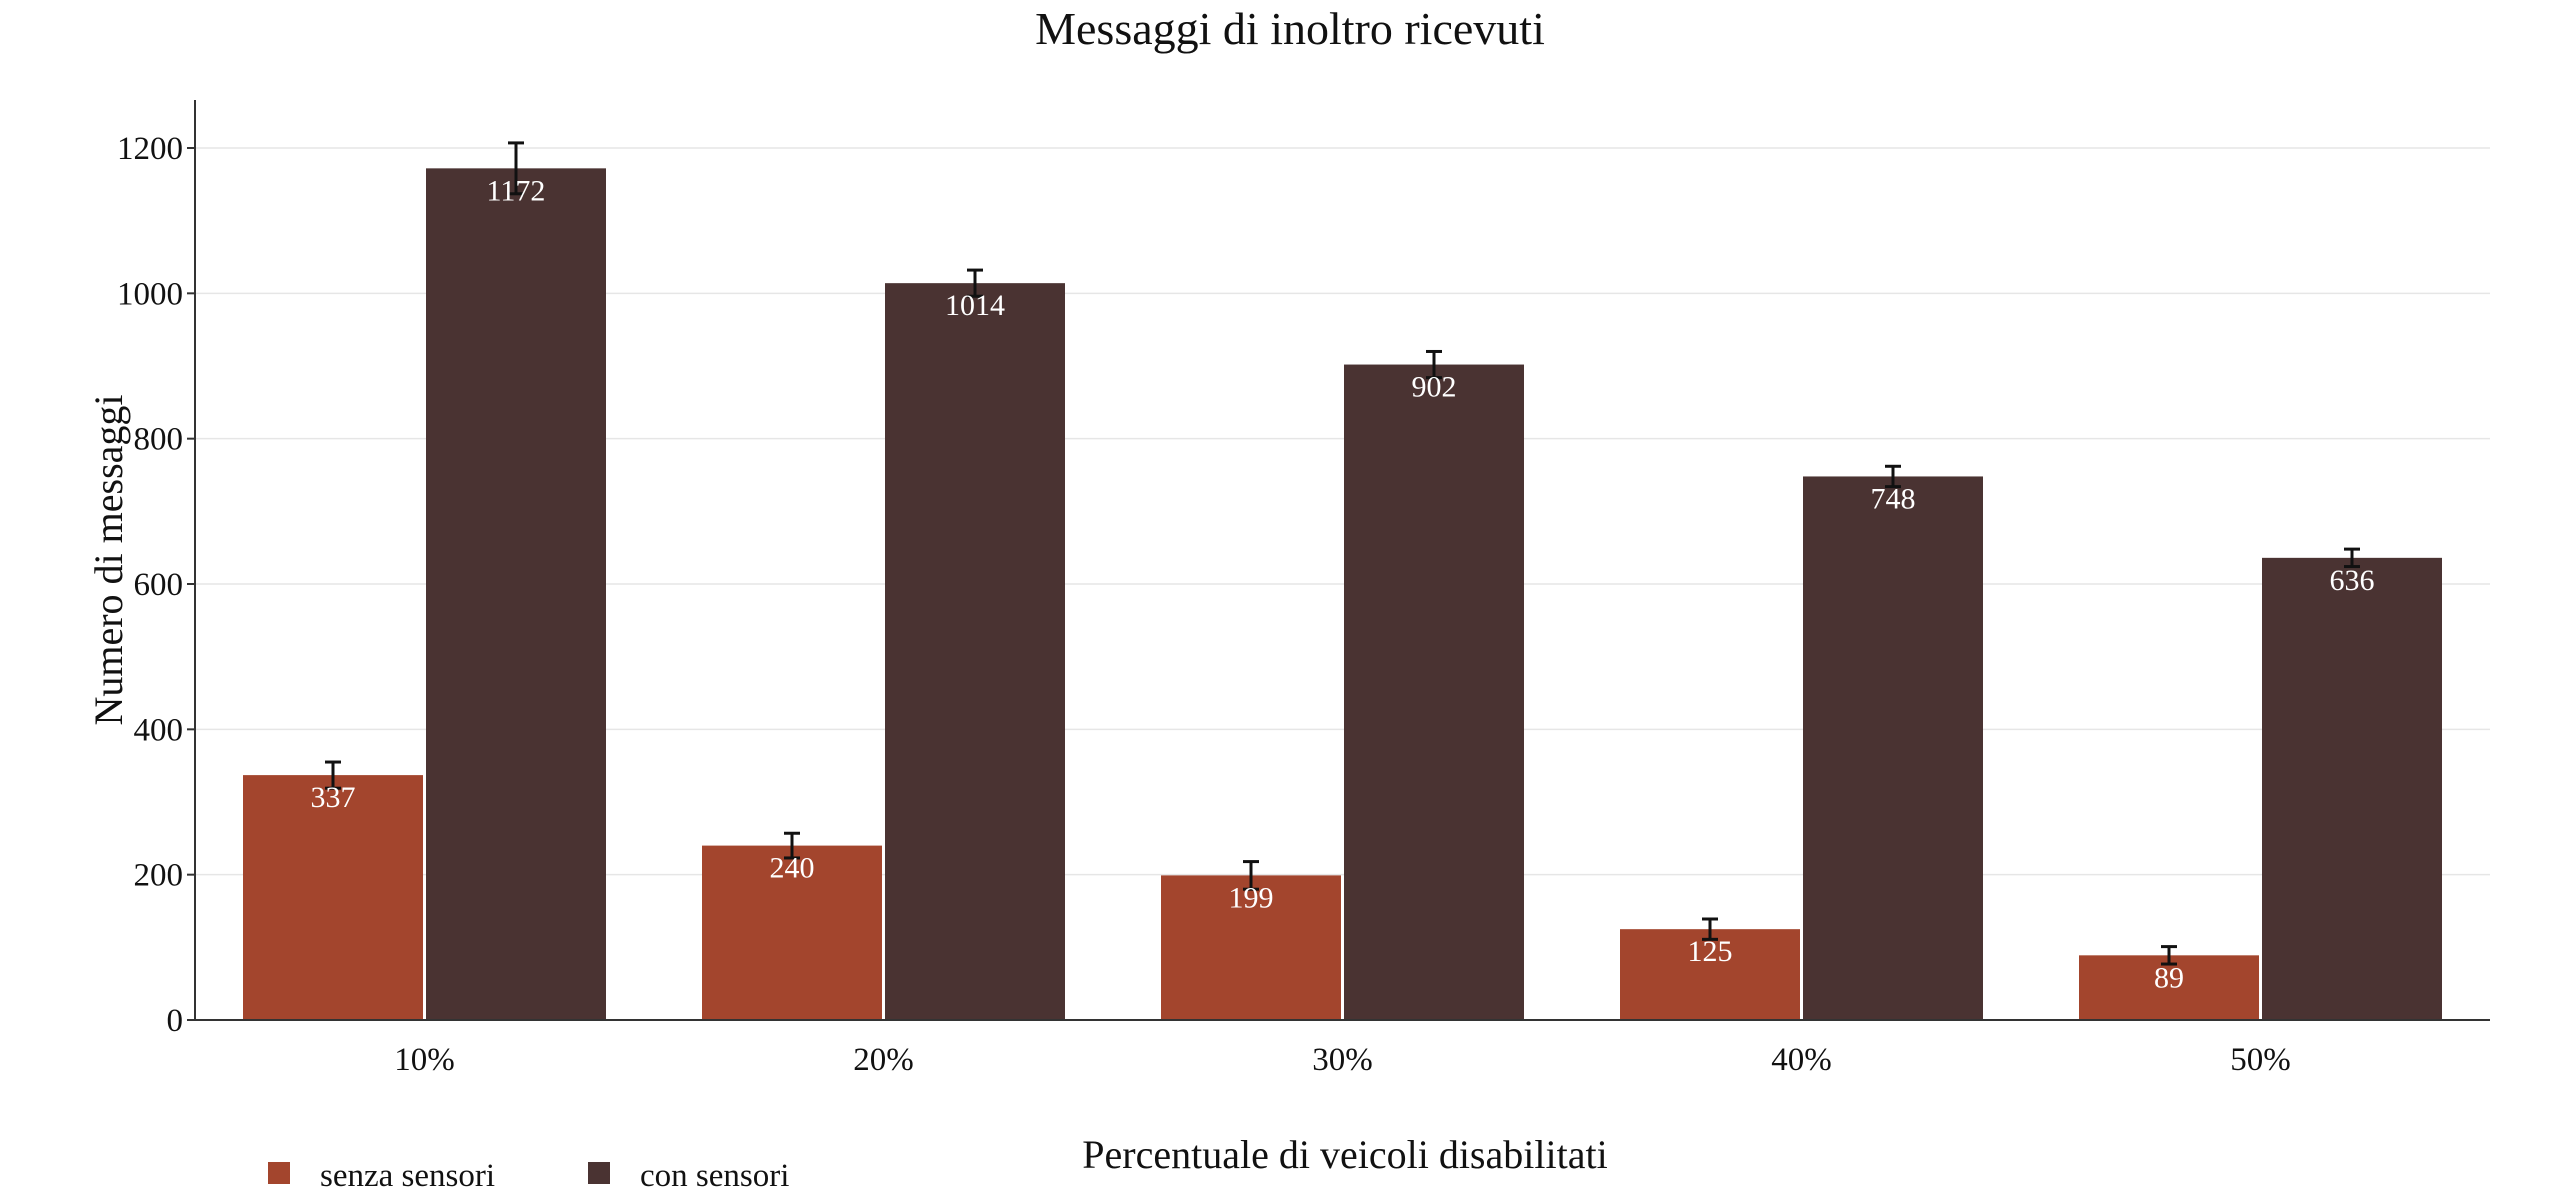 Image resolution: width=2560 pixels, height=1204 pixels. I want to click on legend: senza sensori con sensori, so click(528, 1176).